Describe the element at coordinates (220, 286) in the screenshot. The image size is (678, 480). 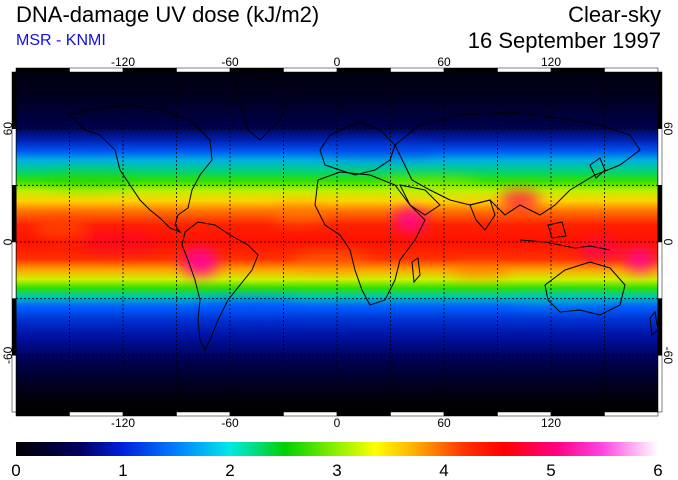
I see `coast-south-america` at that location.